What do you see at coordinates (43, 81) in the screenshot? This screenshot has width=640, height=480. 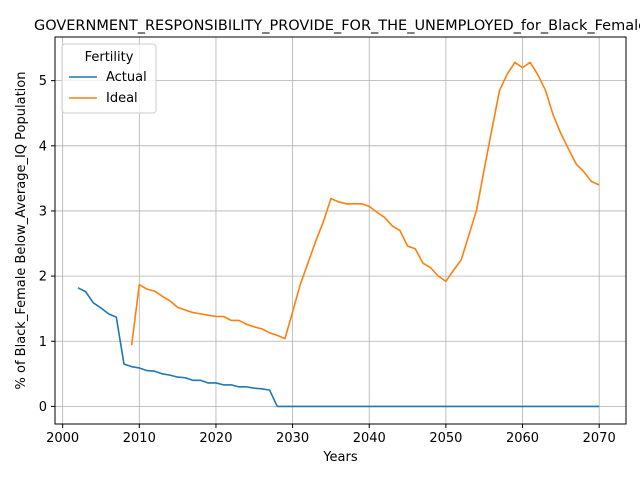 I see `y-tick-label: 5` at bounding box center [43, 81].